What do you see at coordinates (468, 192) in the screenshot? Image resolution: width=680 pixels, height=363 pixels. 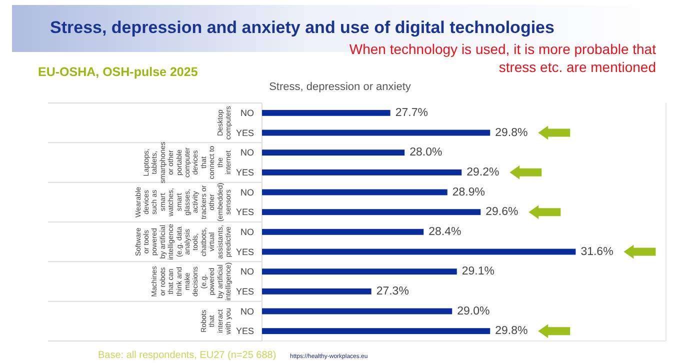 I see `data-label: 28.9%` at bounding box center [468, 192].